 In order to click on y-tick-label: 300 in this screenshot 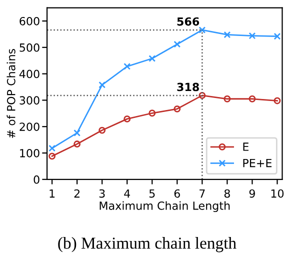, I will do `click(30, 100)`.